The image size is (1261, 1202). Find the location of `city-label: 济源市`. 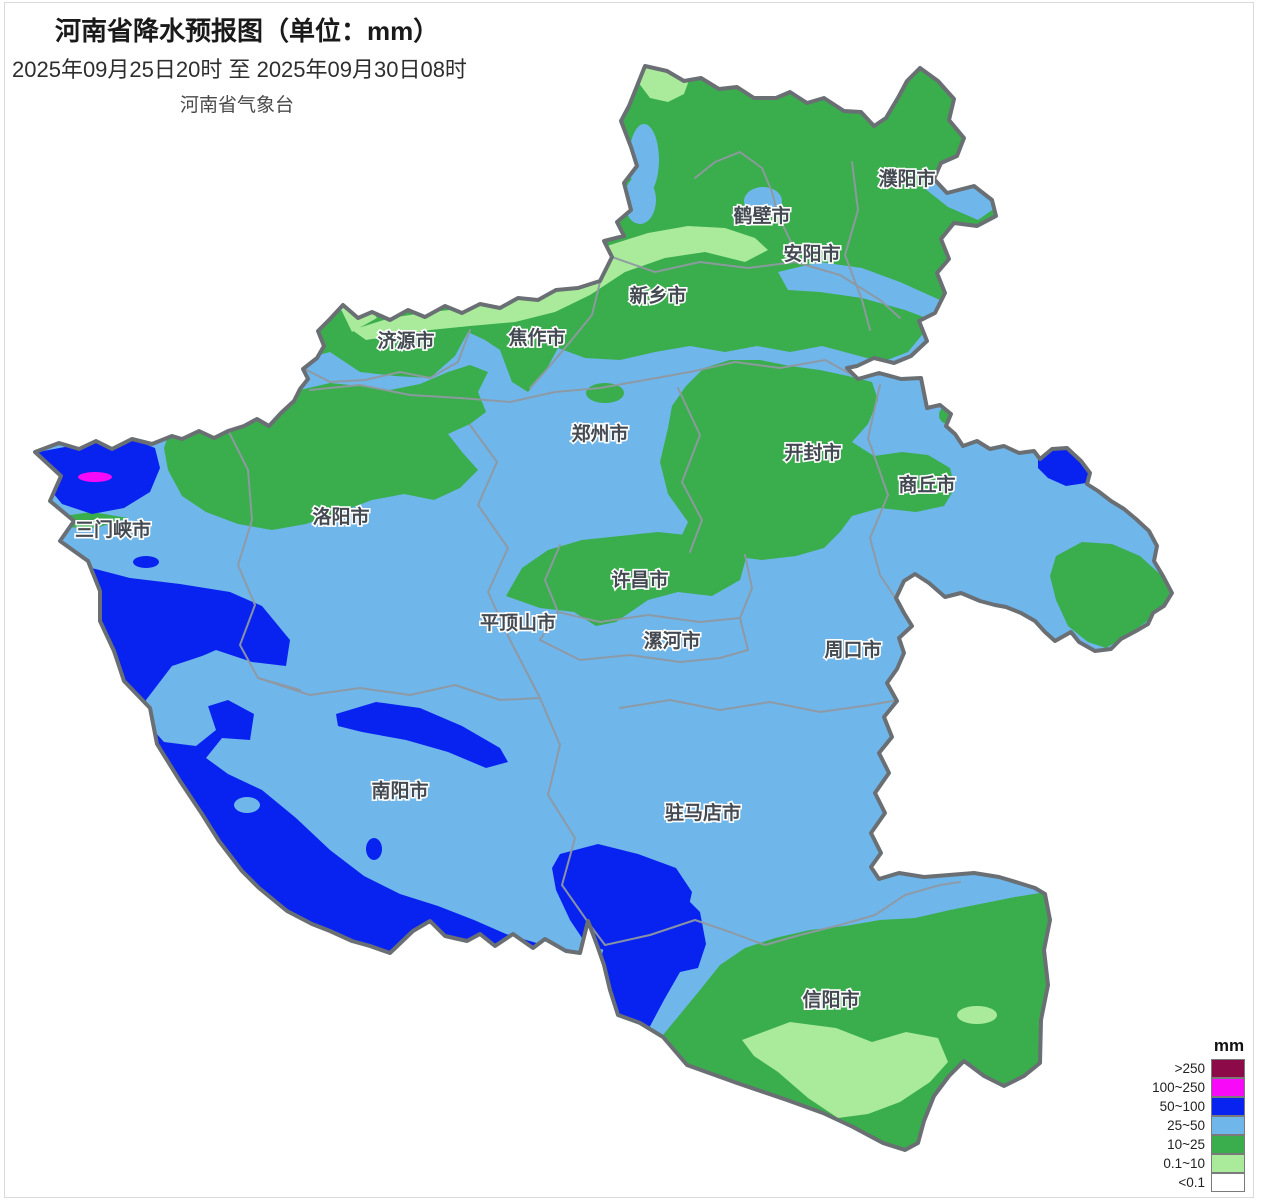

city-label: 济源市 is located at coordinates (405, 340).